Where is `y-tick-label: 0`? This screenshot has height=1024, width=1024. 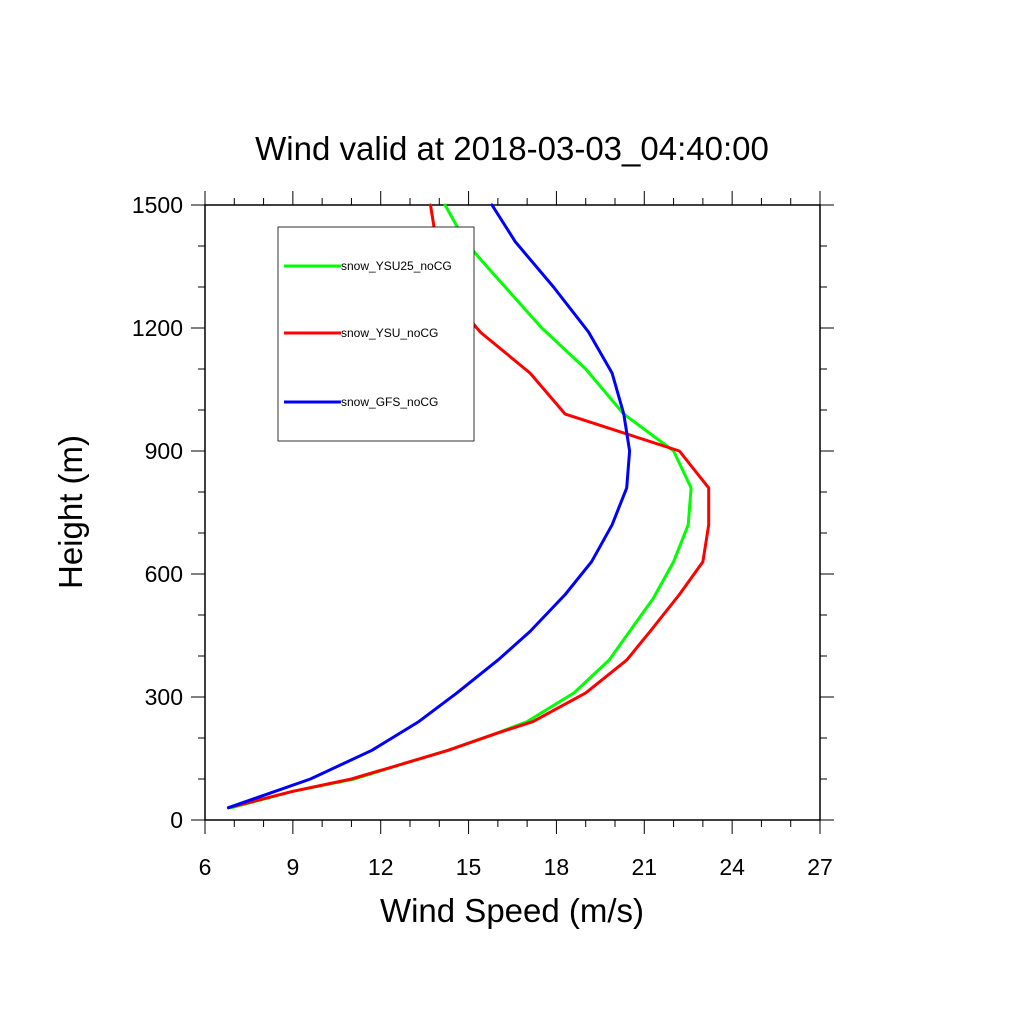
y-tick-label: 0 is located at coordinates (176, 820).